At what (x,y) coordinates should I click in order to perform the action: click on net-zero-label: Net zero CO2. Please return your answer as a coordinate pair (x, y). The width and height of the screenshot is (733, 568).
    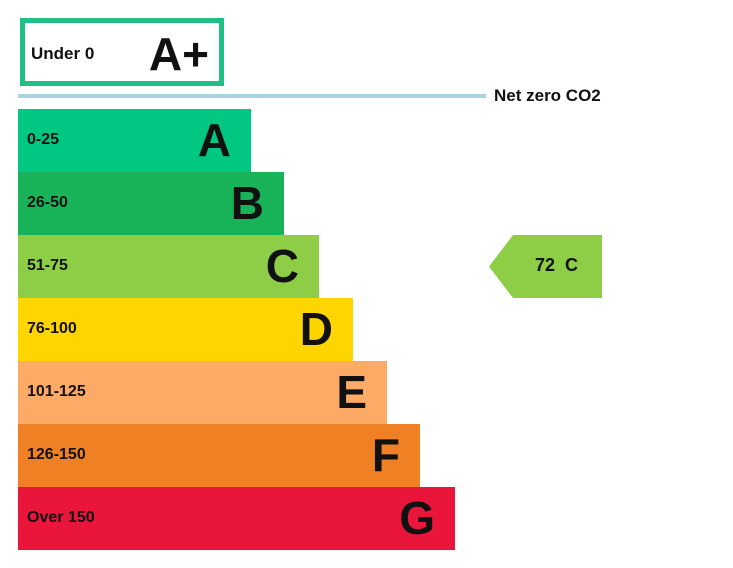
    Looking at the image, I should click on (547, 95).